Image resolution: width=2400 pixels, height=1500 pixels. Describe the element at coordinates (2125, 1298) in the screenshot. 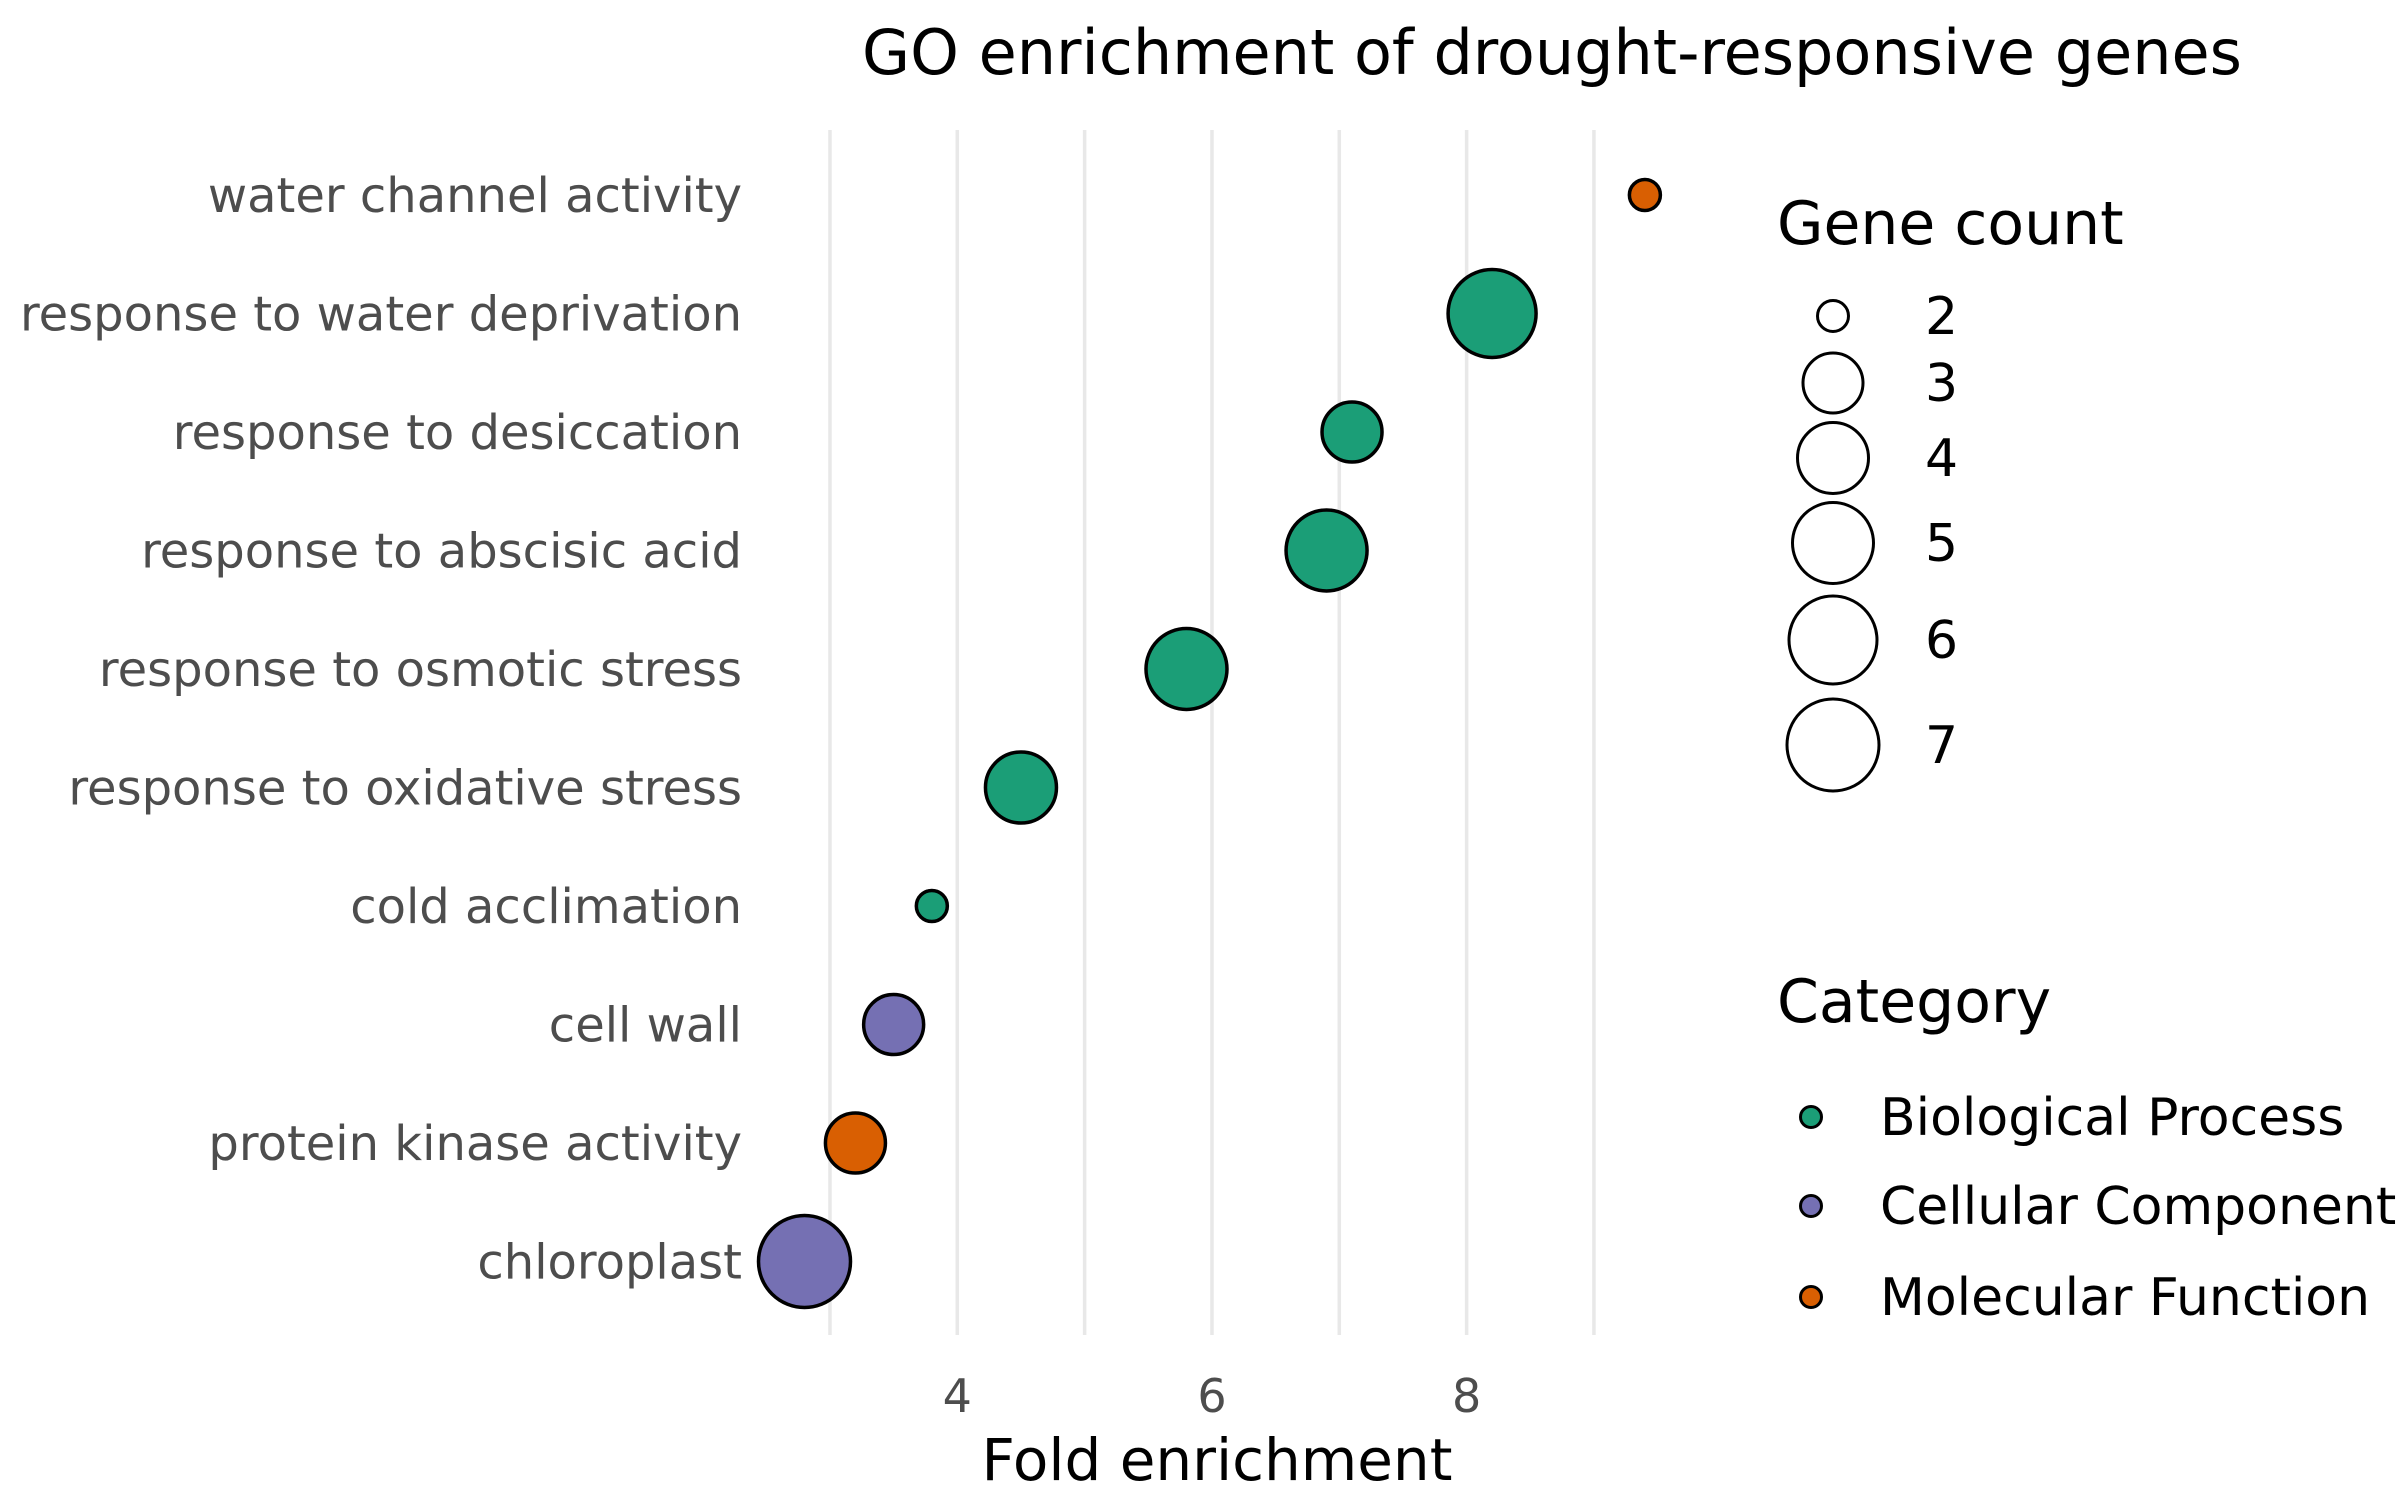

I see `category-label-molecular-function: Molecular Function` at that location.